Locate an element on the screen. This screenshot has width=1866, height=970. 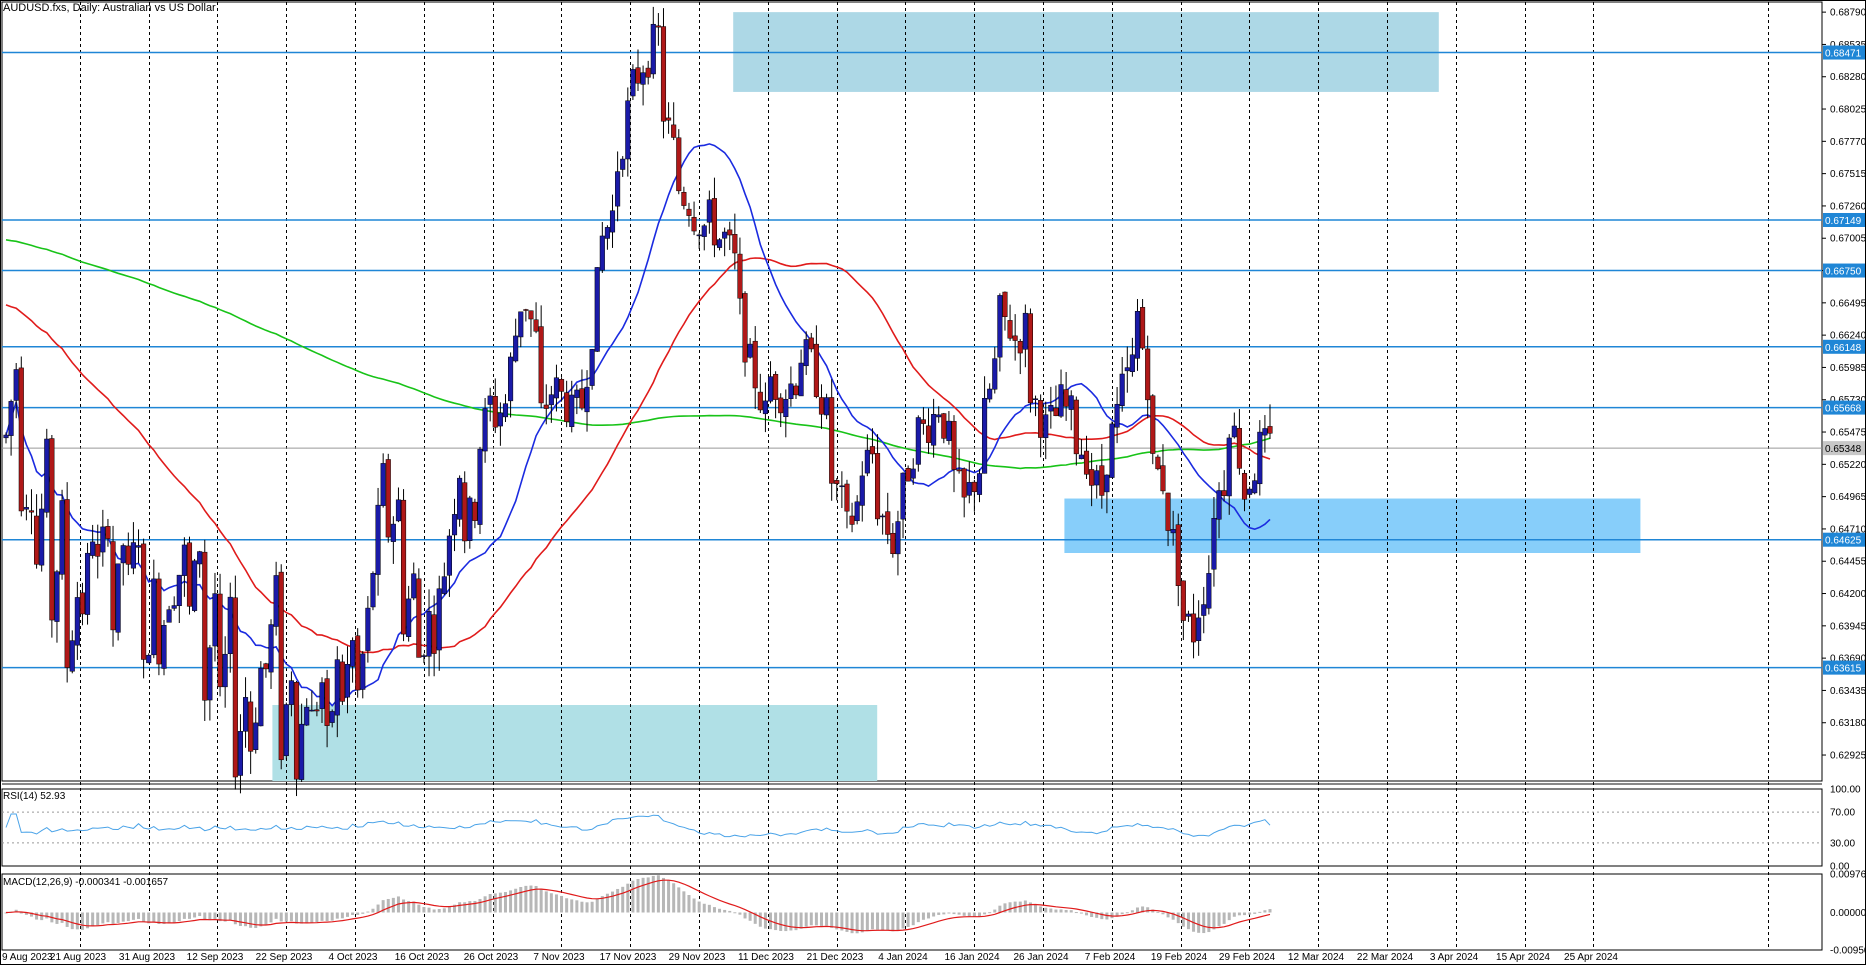
x-tick-label: 16 Oct 2023 is located at coordinates (422, 957).